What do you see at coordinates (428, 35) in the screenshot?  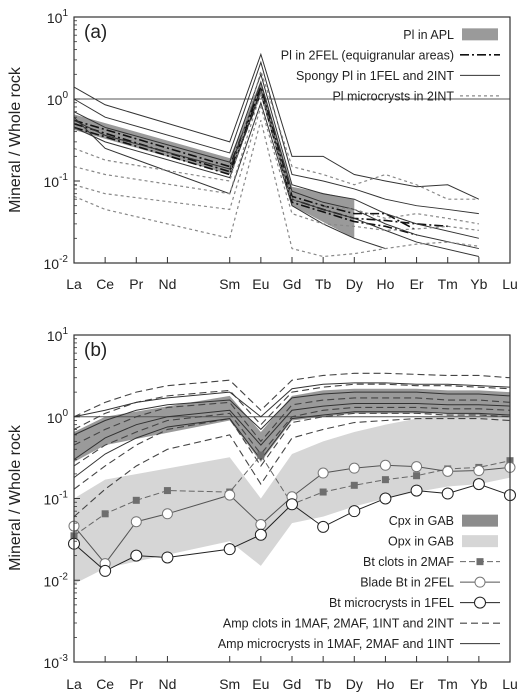 I see `legend-label: Pl in APL` at bounding box center [428, 35].